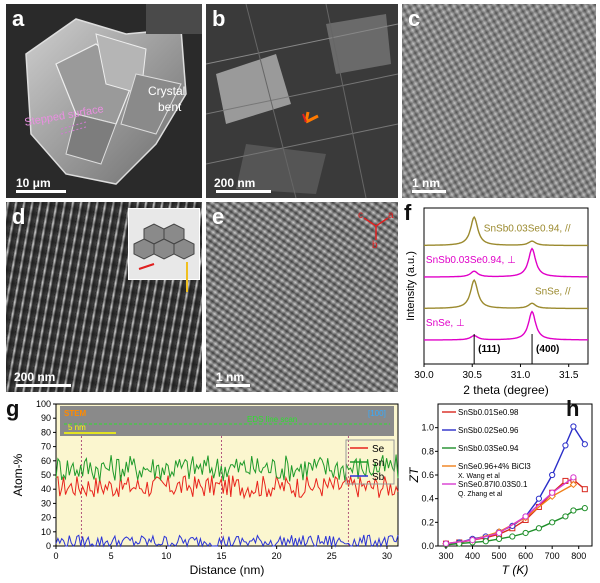 This screenshot has width=600, height=583. I want to click on zt-ylabel: ZT, so click(414, 474).